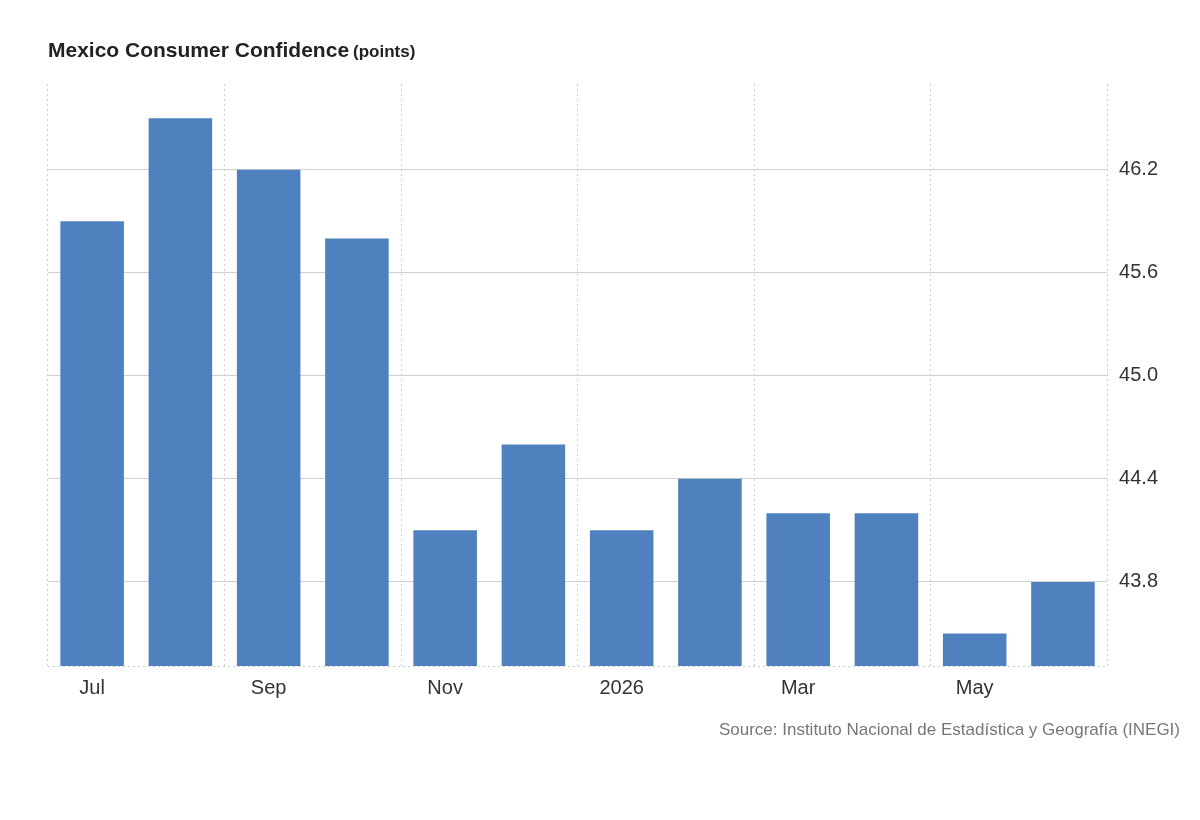  Describe the element at coordinates (1139, 168) in the screenshot. I see `y-tick-label: 46.2` at that location.